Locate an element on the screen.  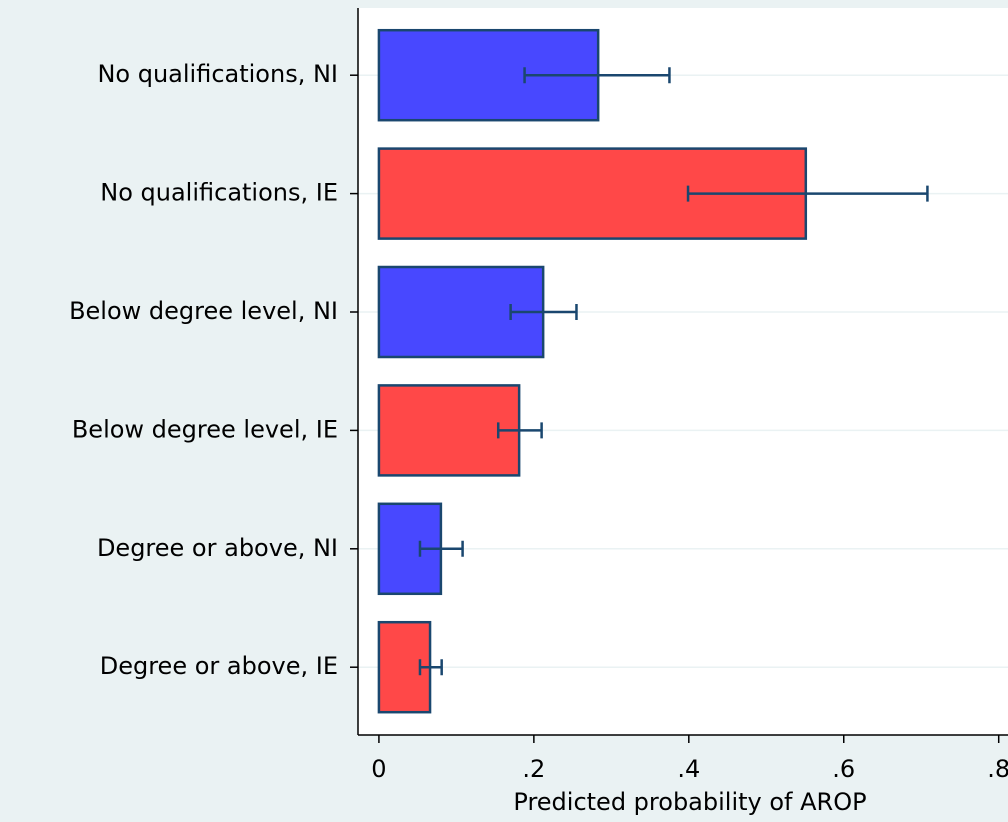
x-tick-label: .8 is located at coordinates (997, 769).